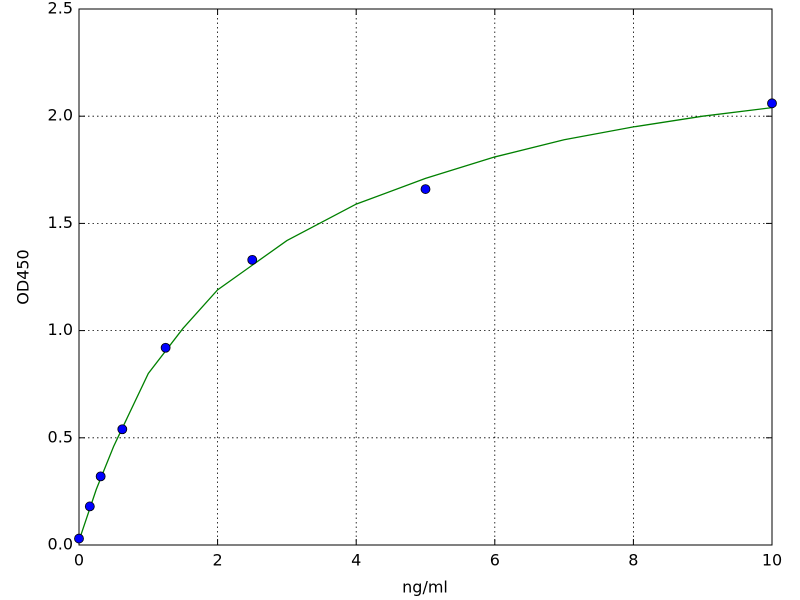 The height and width of the screenshot is (600, 800). What do you see at coordinates (772, 560) in the screenshot?
I see `x-tick-label: 10` at bounding box center [772, 560].